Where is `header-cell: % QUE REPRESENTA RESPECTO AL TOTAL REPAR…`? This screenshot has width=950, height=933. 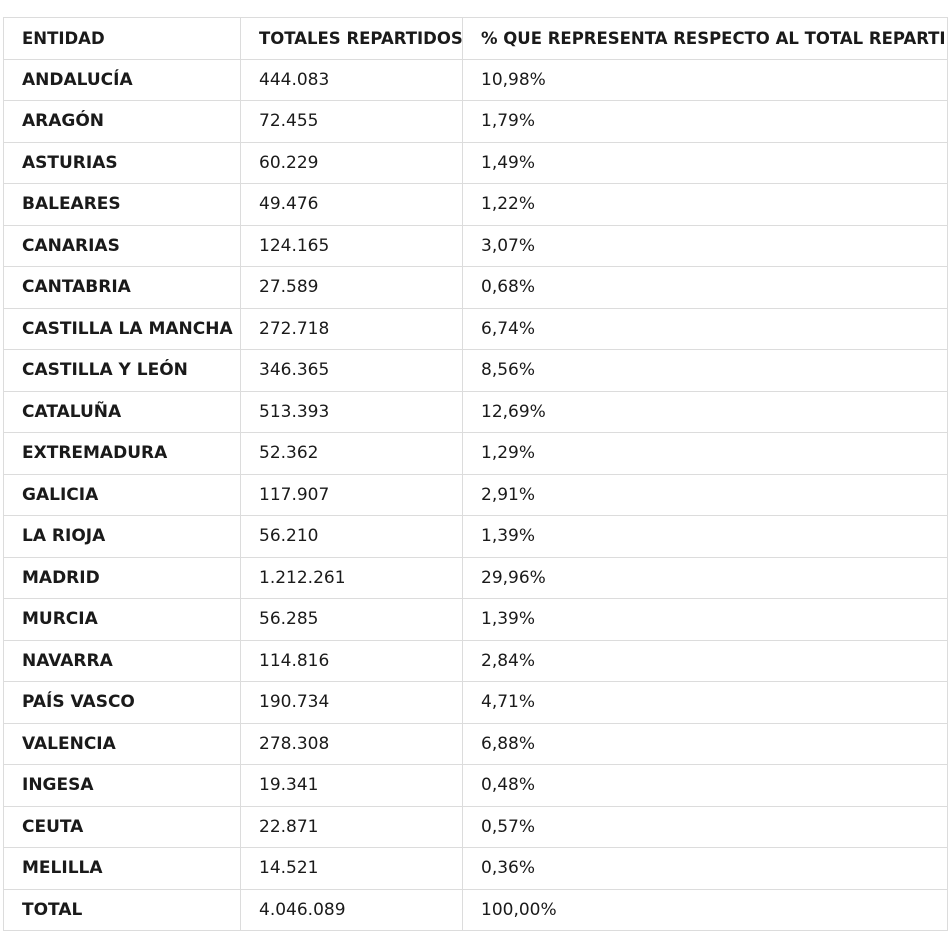
header-cell: % QUE REPRESENTA RESPECTO AL TOTAL REPAR… is located at coordinates (705, 38).